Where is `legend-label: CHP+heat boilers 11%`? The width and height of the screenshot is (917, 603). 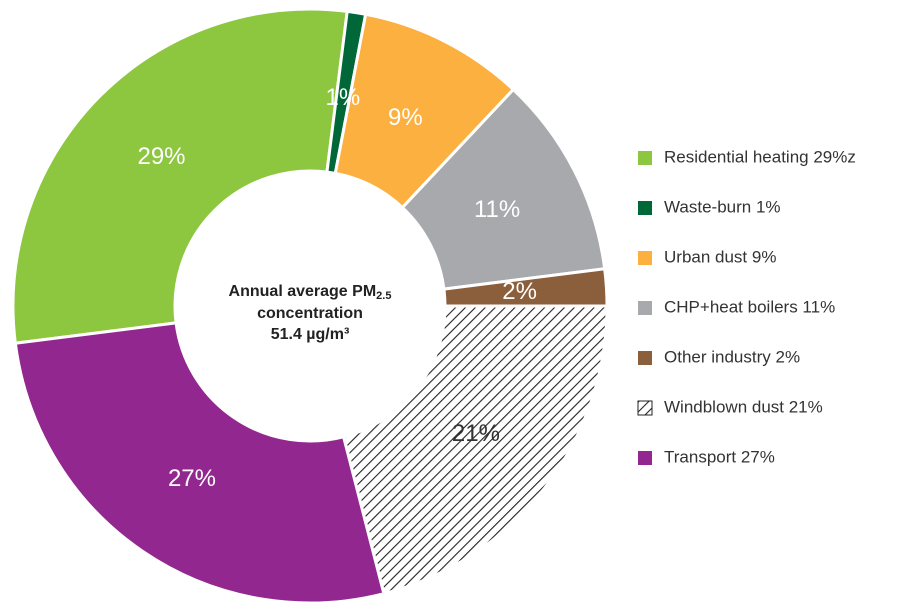 legend-label: CHP+heat boilers 11% is located at coordinates (749, 306).